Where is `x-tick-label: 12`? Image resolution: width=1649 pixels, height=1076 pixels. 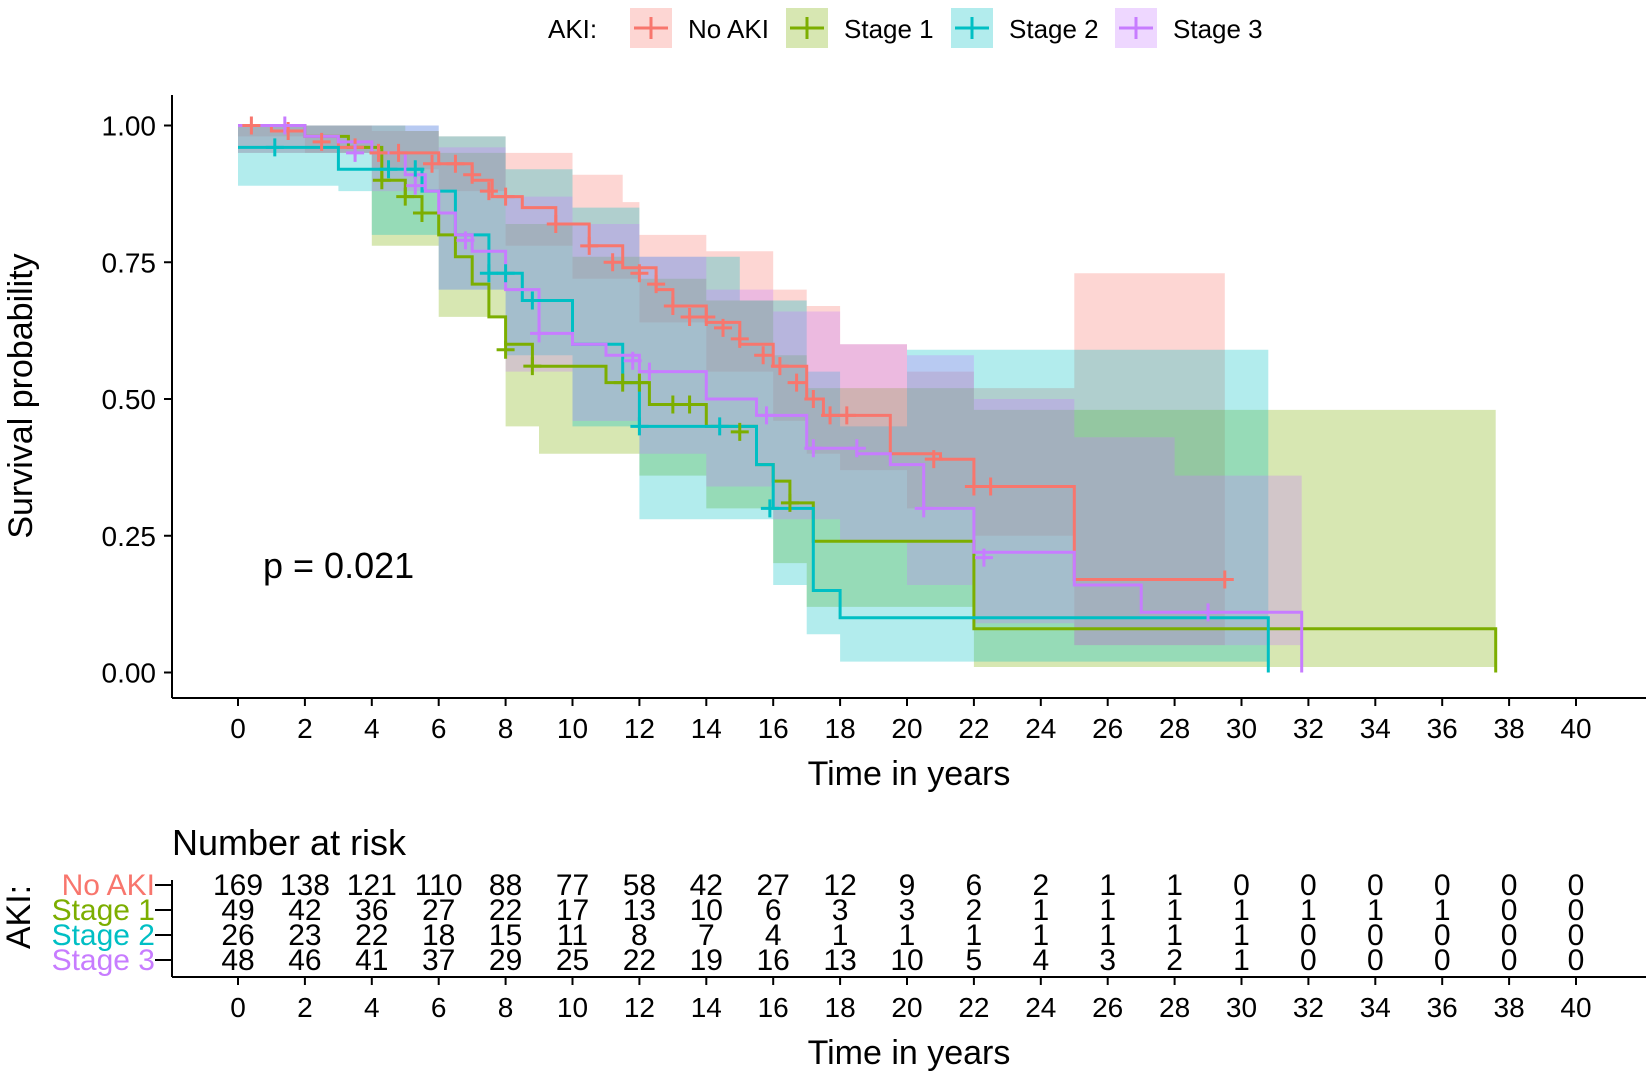 x-tick-label: 12 is located at coordinates (639, 1007).